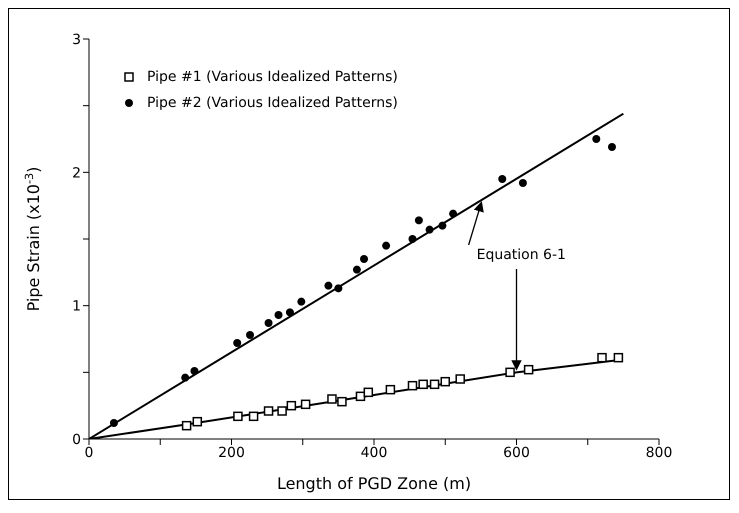 This screenshot has height=513, width=739. I want to click on y-tick-label: 3, so click(76, 40).